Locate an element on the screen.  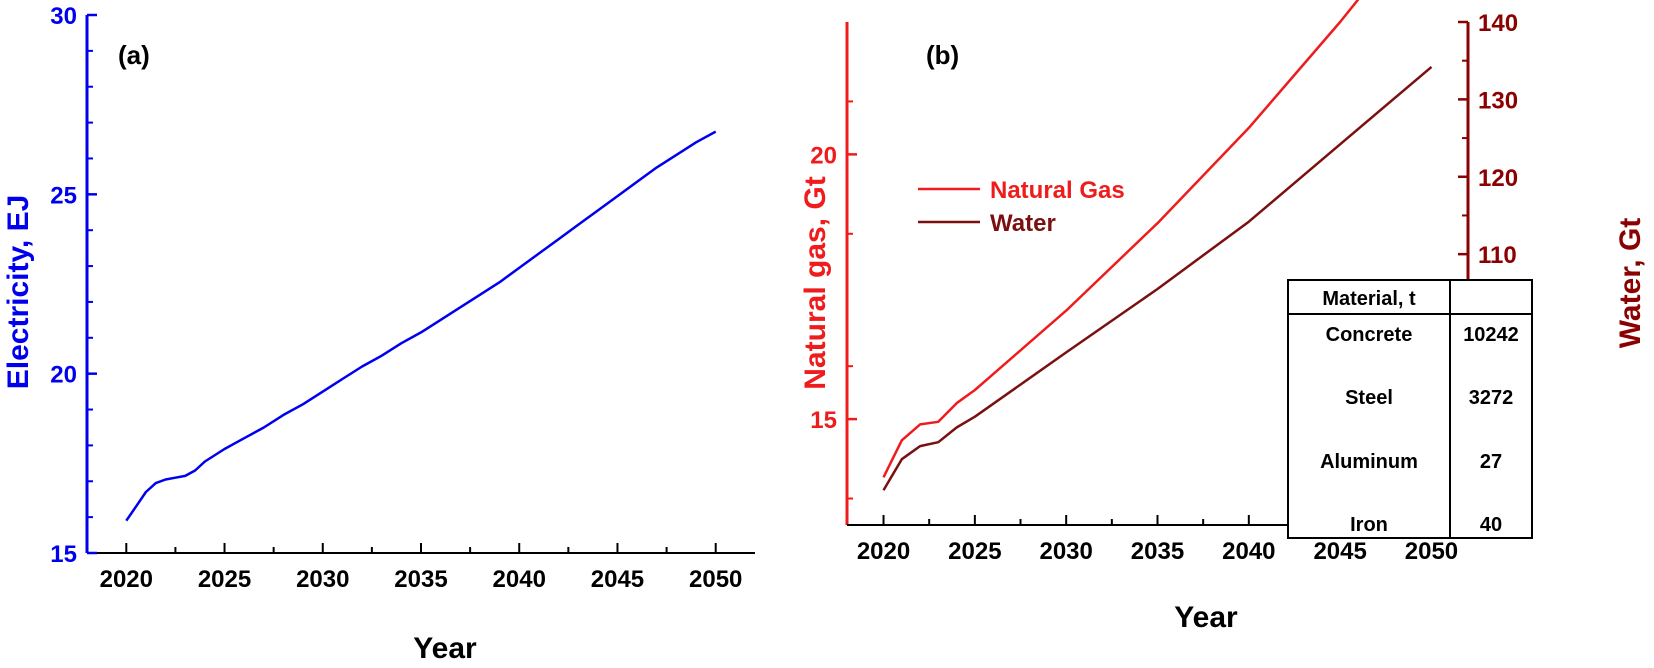
panel-b-legend: Natural Gas Water is located at coordinates (1021, 207).